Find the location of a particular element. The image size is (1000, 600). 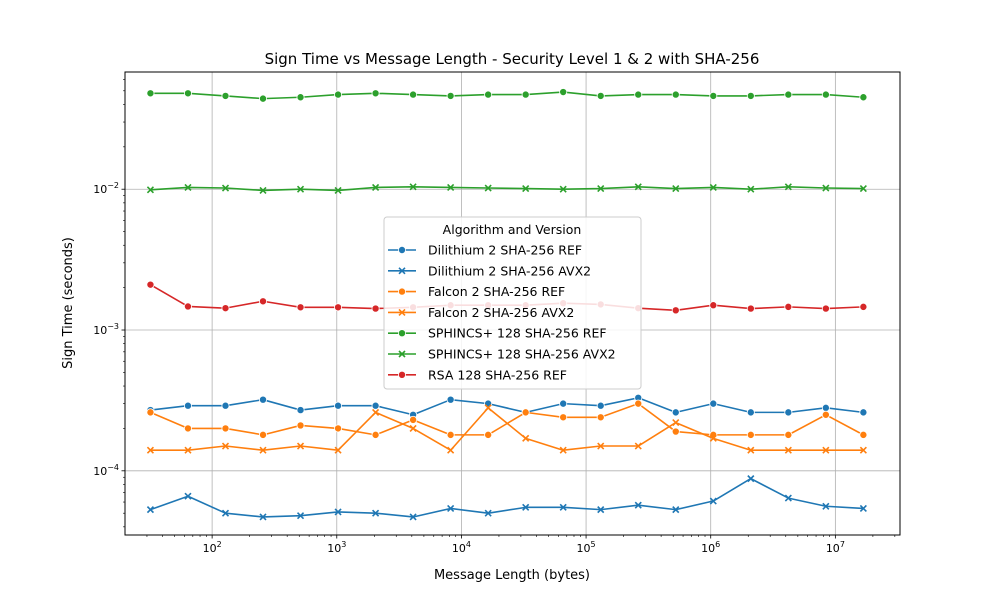

legend-item: Falcon 2 SHA-256 AVX2 is located at coordinates (481, 312).